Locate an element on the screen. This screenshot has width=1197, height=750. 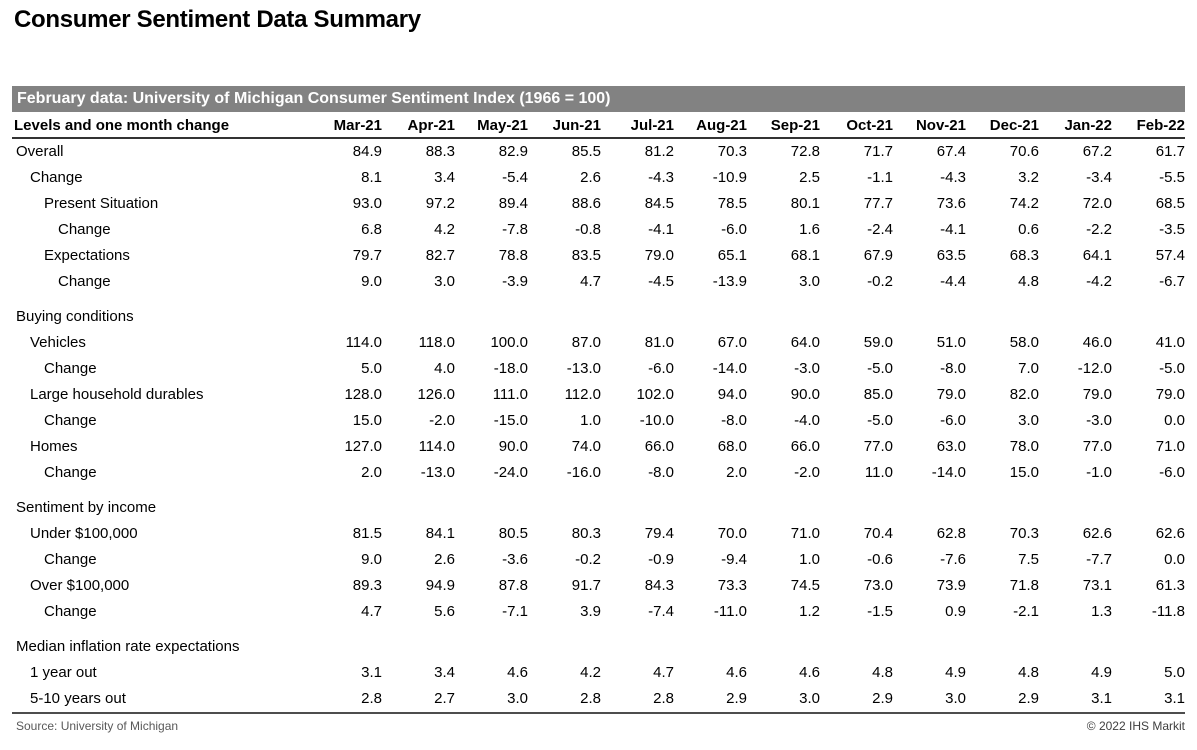
value-cell: 2.8 is located at coordinates (663, 698).